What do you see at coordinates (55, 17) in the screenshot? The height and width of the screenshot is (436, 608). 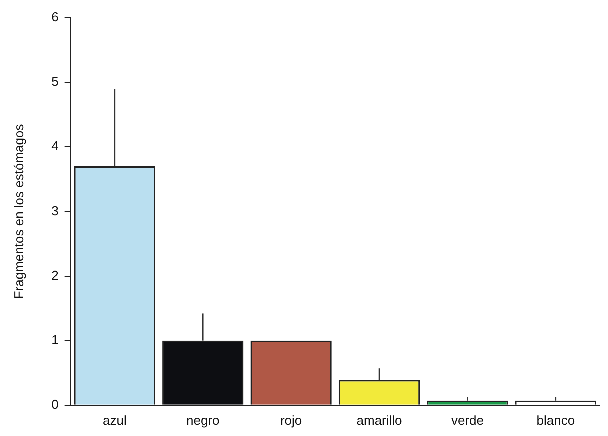 I see `y-tick-label: 6` at bounding box center [55, 17].